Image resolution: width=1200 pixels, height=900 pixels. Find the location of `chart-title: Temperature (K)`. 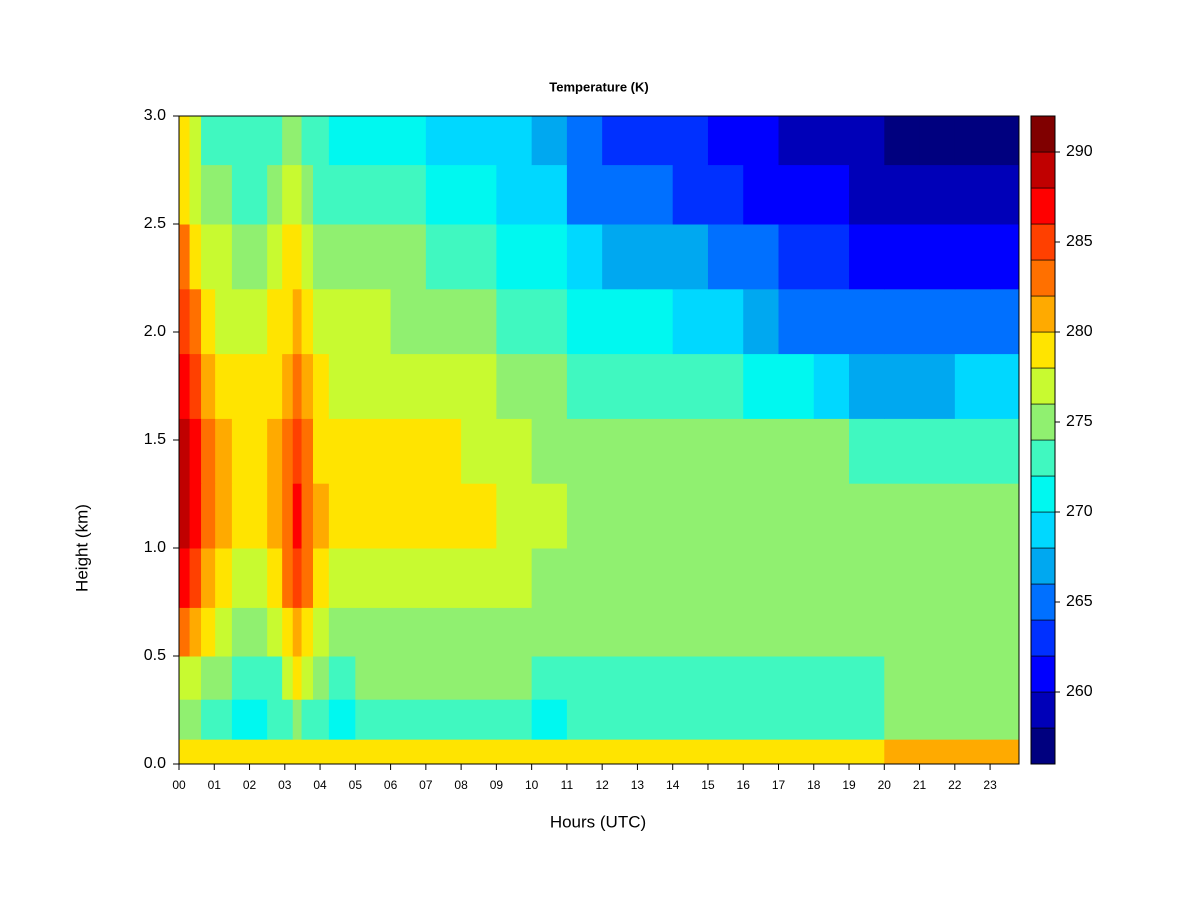

chart-title: Temperature (K) is located at coordinates (598, 86).